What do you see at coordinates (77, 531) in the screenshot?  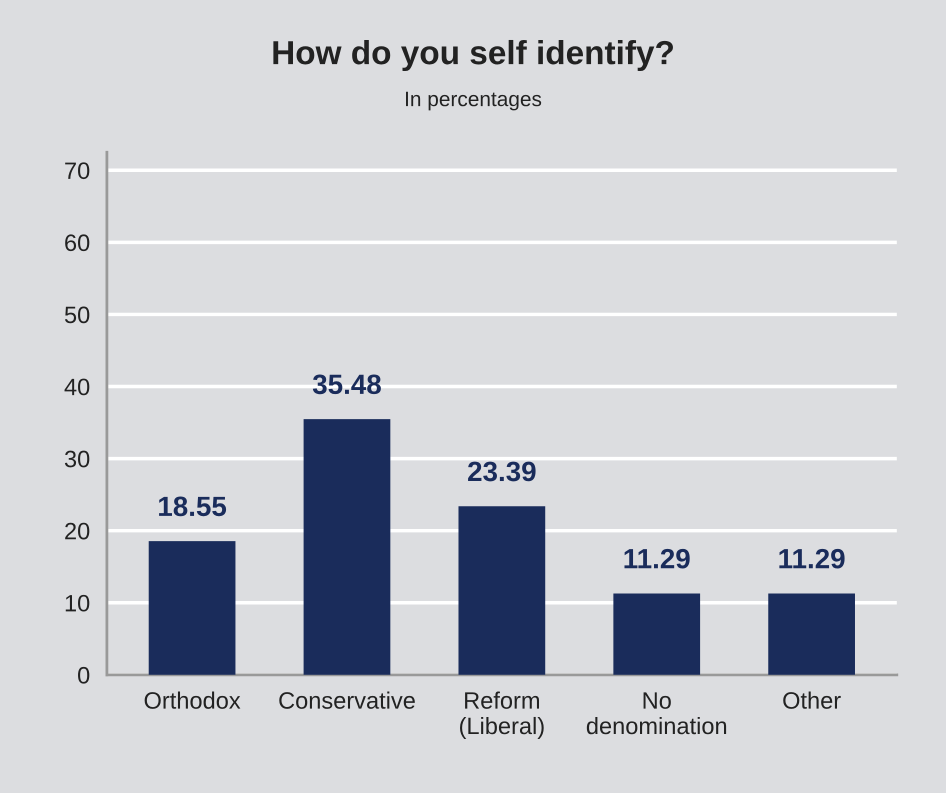 I see `y-tick-label: 20` at bounding box center [77, 531].